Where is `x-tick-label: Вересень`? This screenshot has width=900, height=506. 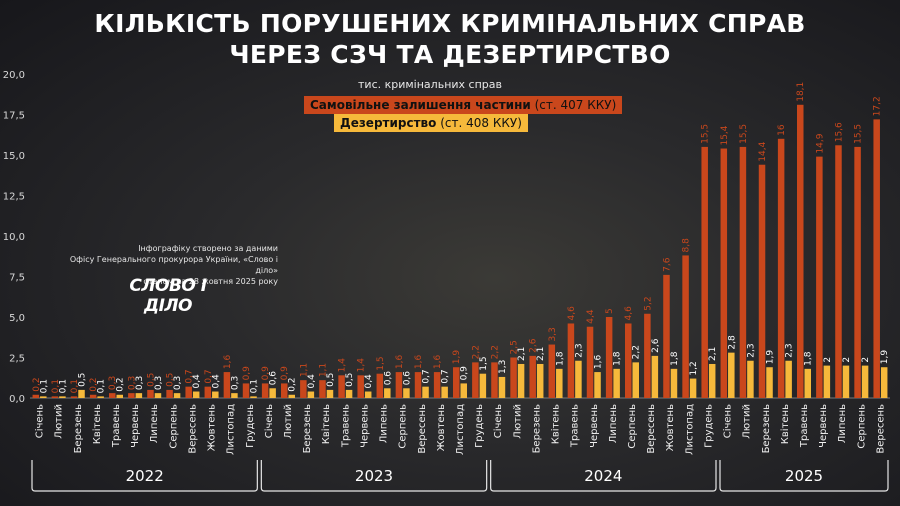
x-tick-label: Вересень is located at coordinates (422, 429).